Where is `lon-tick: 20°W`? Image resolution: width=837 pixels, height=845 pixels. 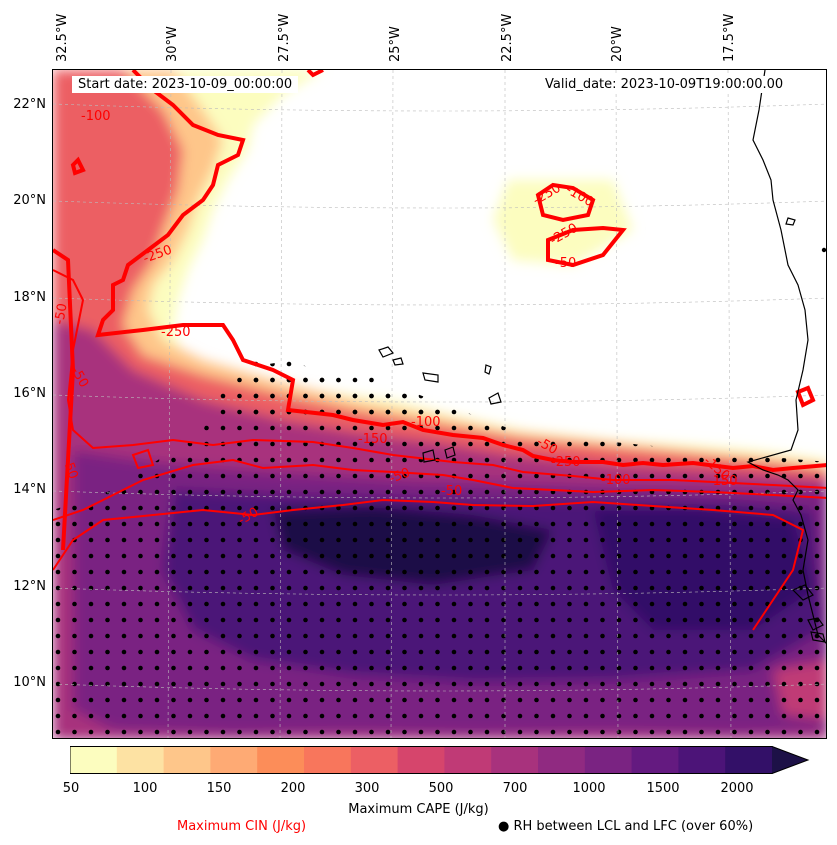
lon-tick: 20°W is located at coordinates (617, 44).